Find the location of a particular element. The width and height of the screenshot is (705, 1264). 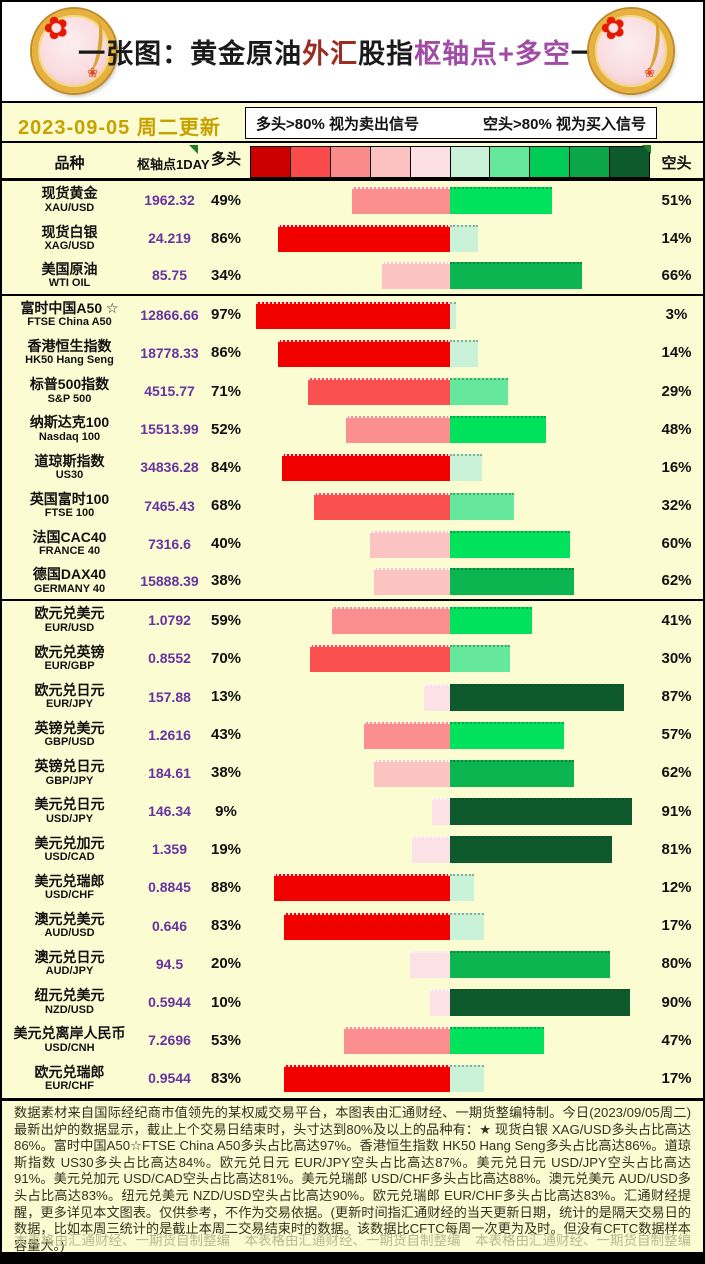

instrument-name-cell: 英镑兑美元 GBP/USD is located at coordinates (69, 734).